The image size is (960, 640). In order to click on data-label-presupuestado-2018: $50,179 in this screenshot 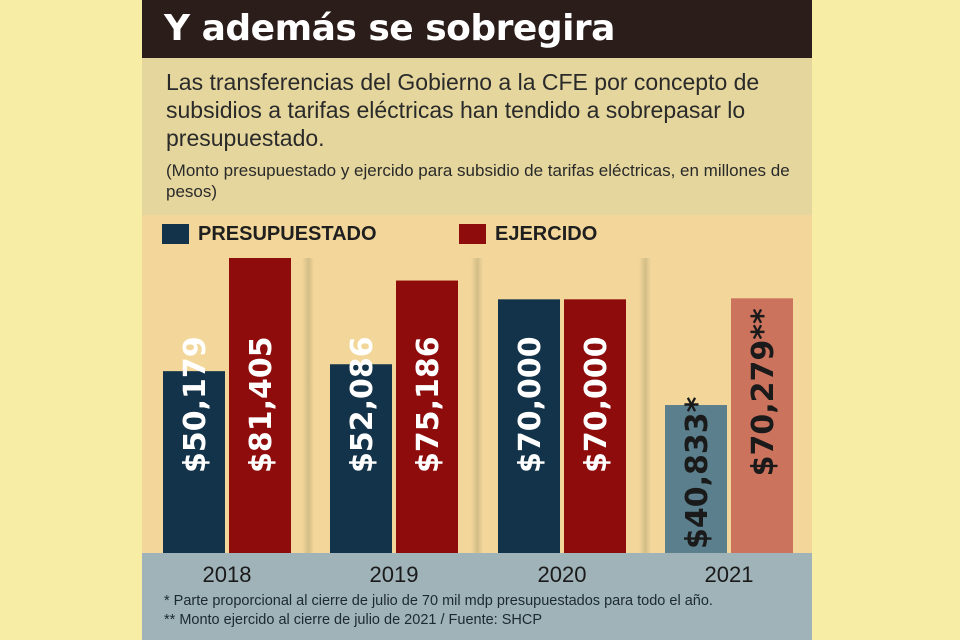, I will do `click(195, 404)`.